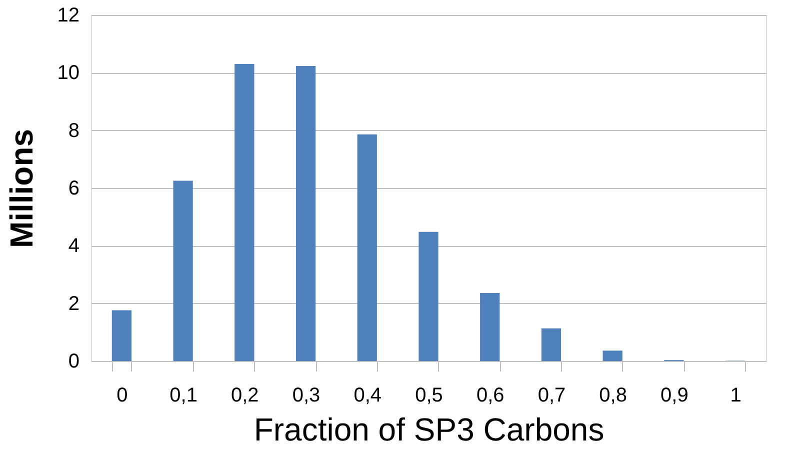 Image resolution: width=805 pixels, height=462 pixels. Describe the element at coordinates (306, 395) in the screenshot. I see `x-tick-label: 0,3` at that location.